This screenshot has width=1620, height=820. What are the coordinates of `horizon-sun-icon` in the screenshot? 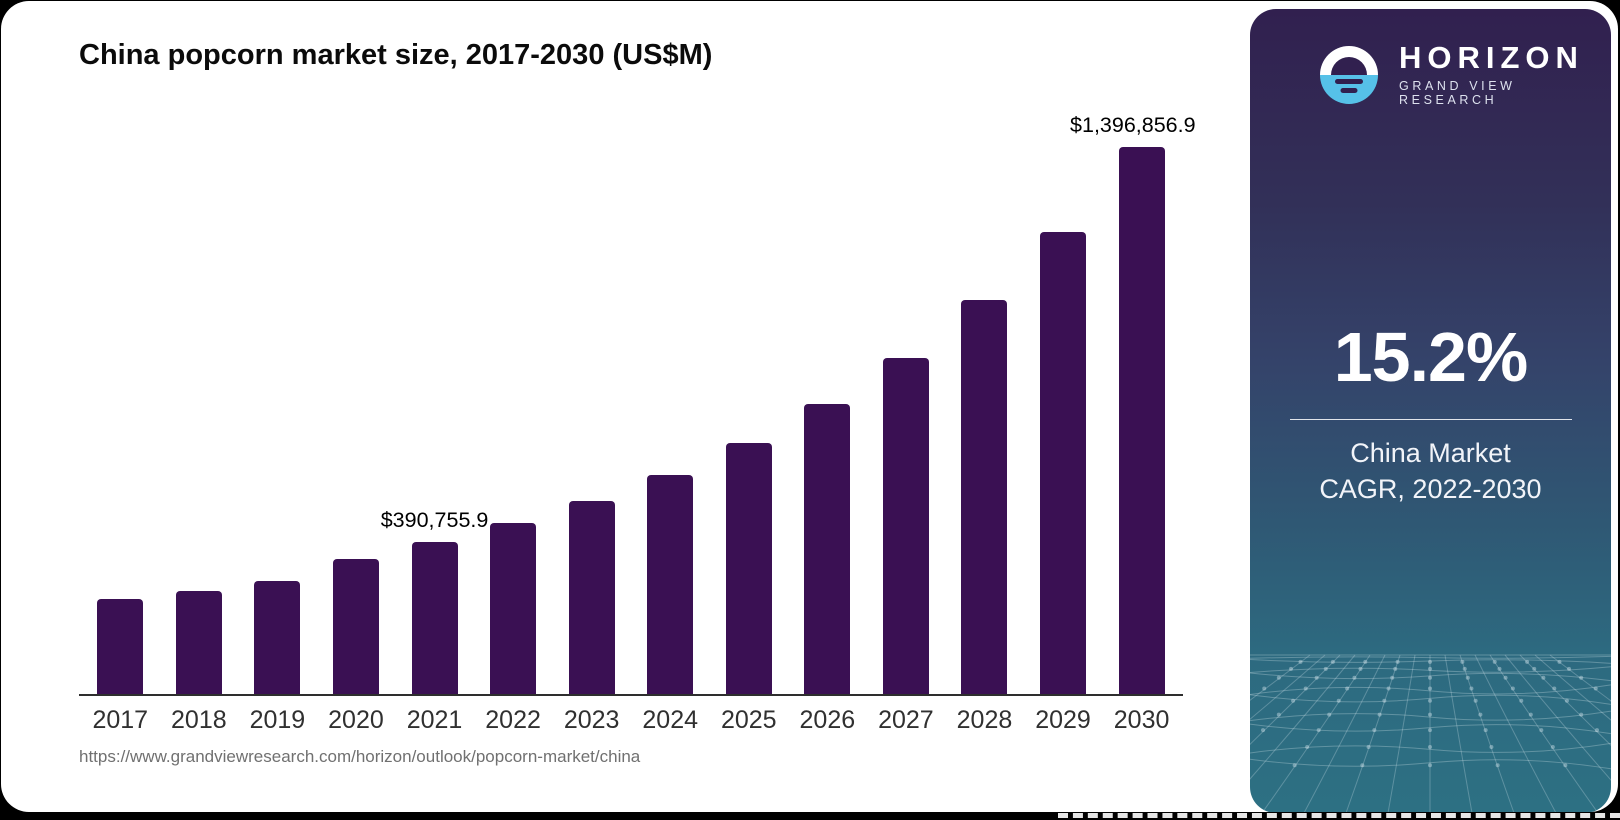 It's located at (1349, 74).